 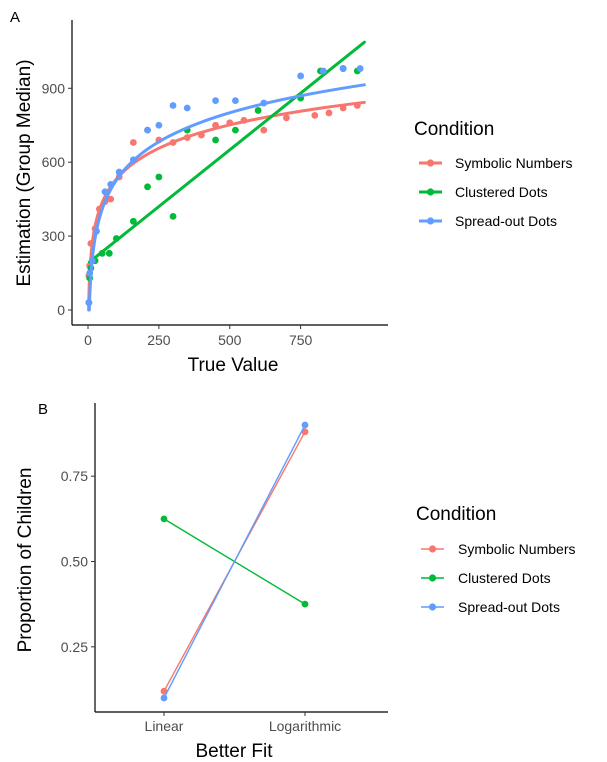 What do you see at coordinates (233, 365) in the screenshot?
I see `panel-a-x-title: True Value` at bounding box center [233, 365].